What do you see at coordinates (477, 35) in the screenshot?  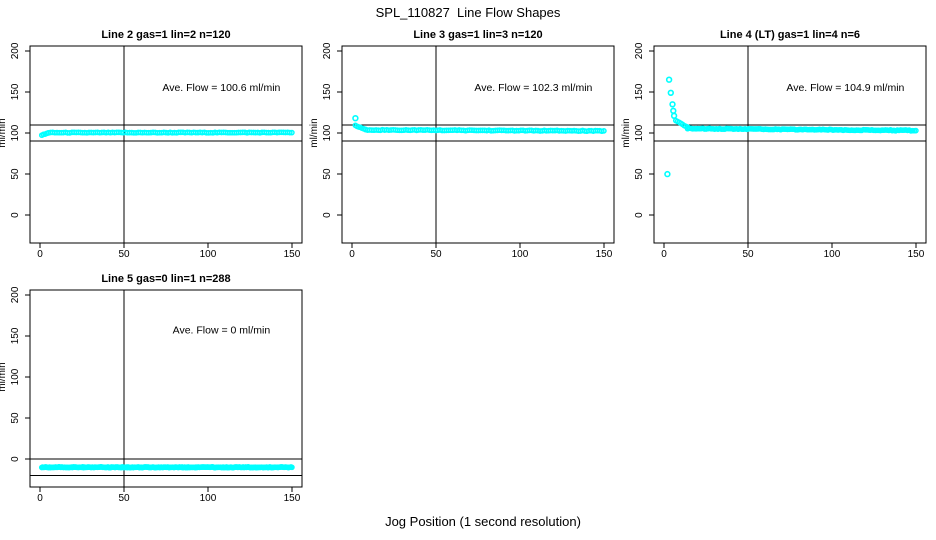 I see `subplot-title: Line 3 gas=1 lin=3 n=120` at bounding box center [477, 35].